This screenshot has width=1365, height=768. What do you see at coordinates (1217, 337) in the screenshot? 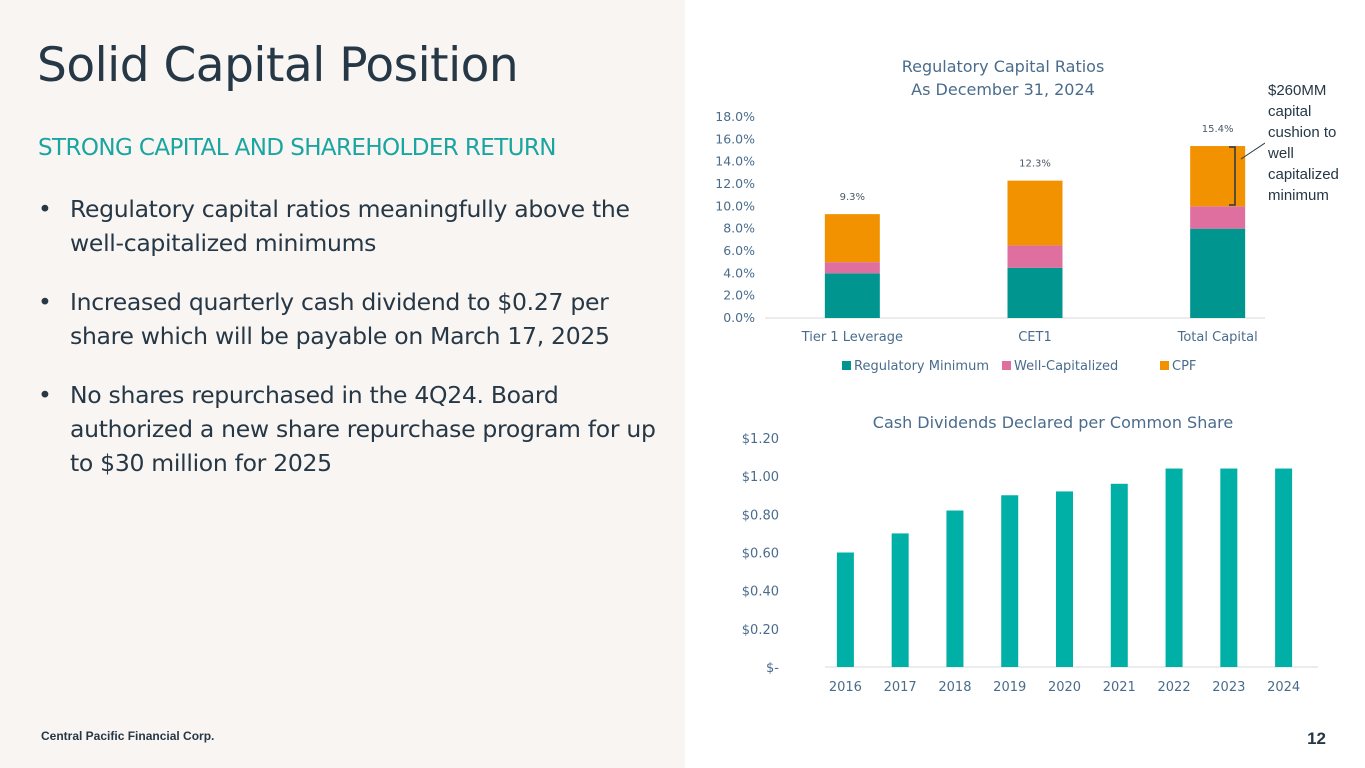
I see `x-tick-label: Total Capital` at bounding box center [1217, 337].